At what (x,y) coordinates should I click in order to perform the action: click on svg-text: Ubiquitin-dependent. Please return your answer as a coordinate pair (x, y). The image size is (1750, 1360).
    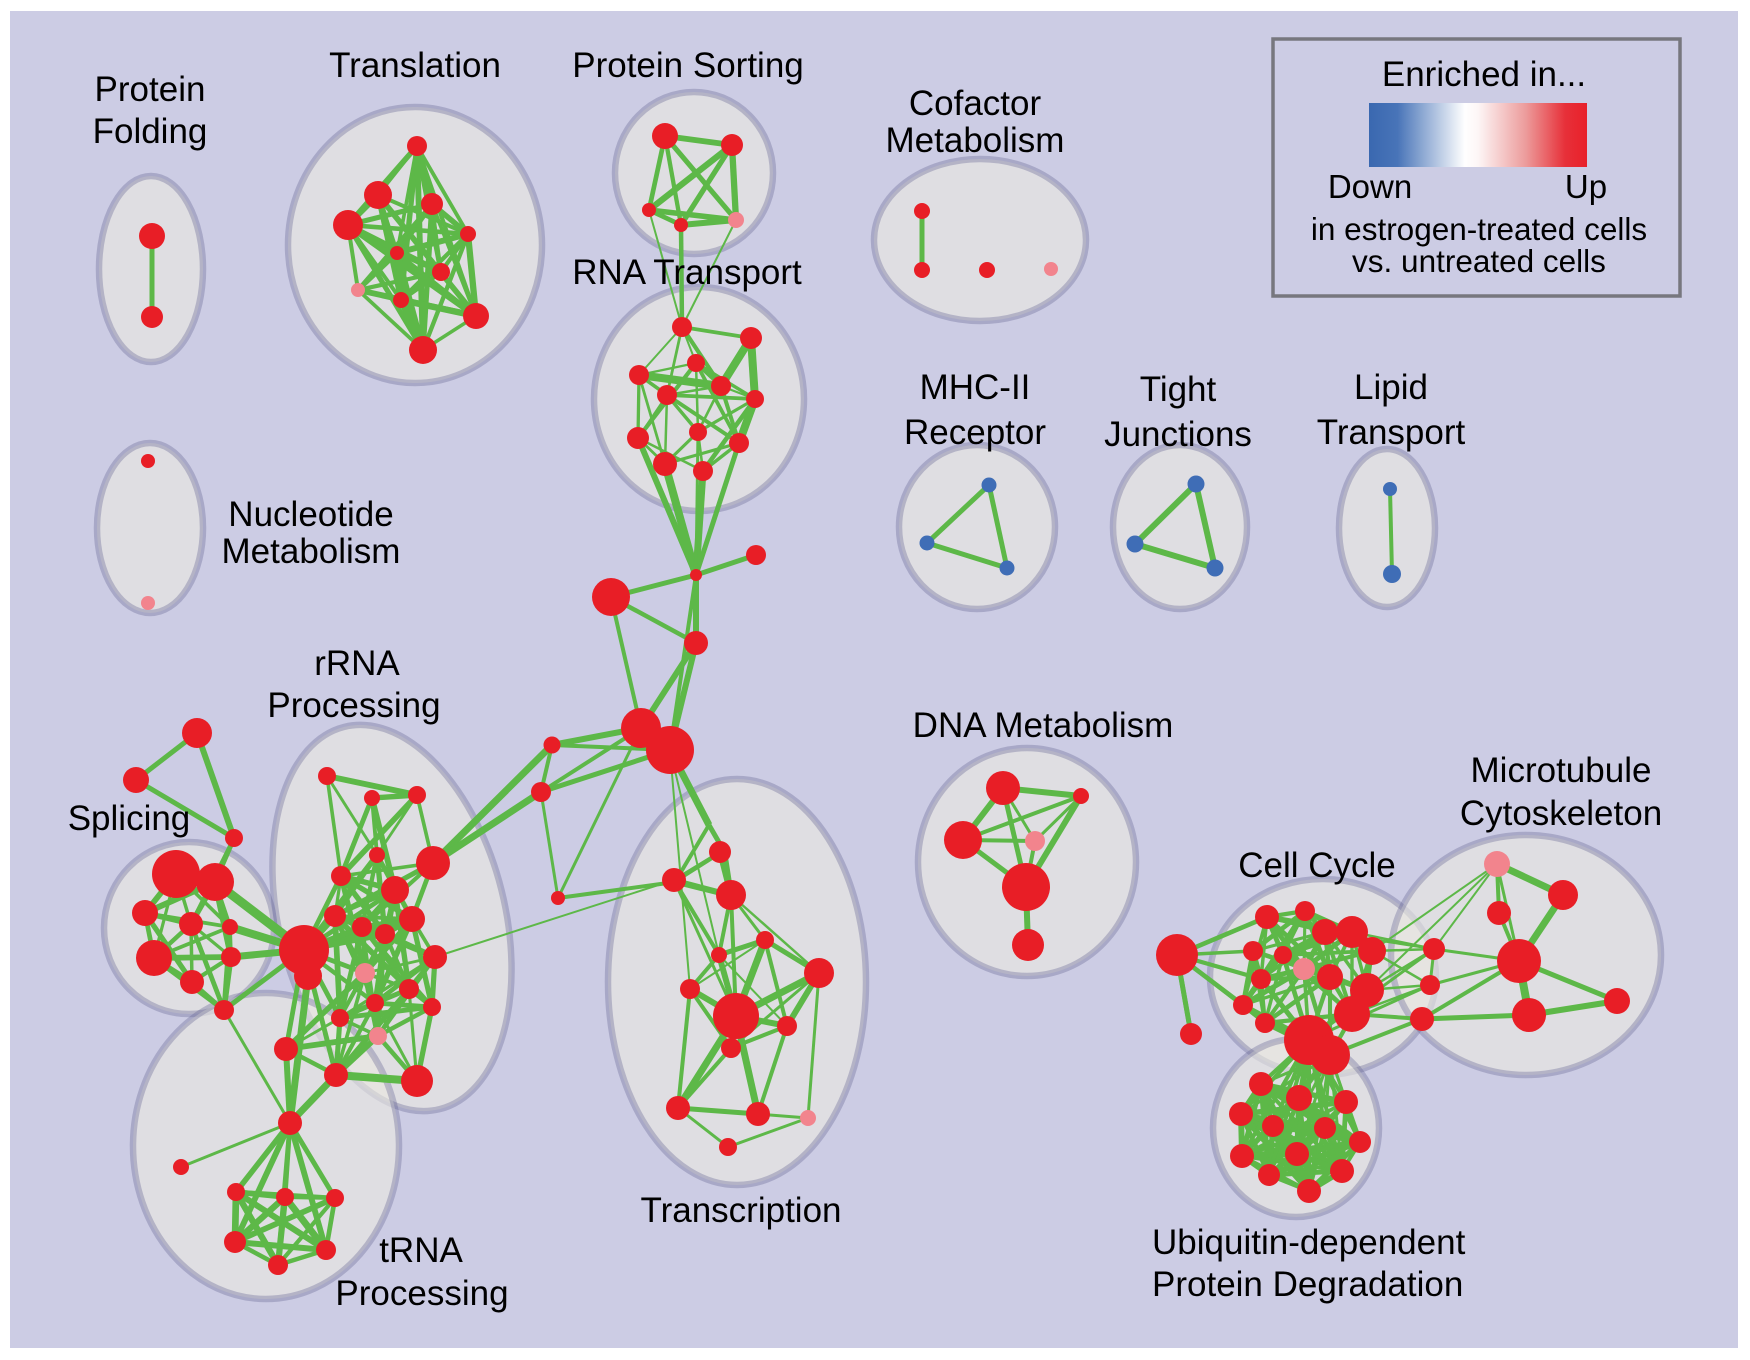
    Looking at the image, I should click on (1309, 1242).